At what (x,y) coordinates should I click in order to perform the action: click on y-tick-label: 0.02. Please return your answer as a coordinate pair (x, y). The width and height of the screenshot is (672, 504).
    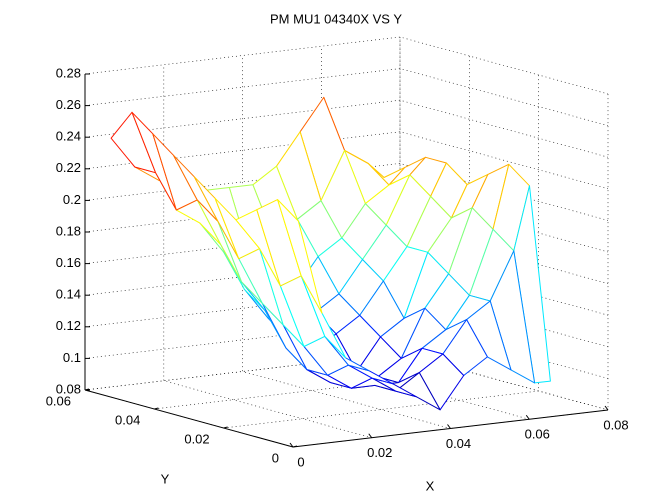
    Looking at the image, I should click on (196, 438).